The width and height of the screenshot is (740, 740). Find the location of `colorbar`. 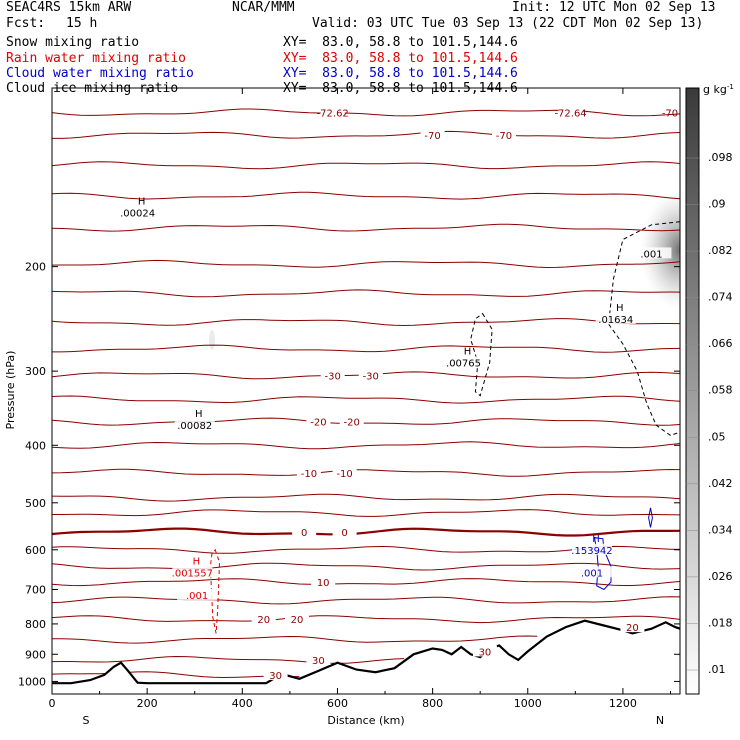

colorbar is located at coordinates (692, 391).